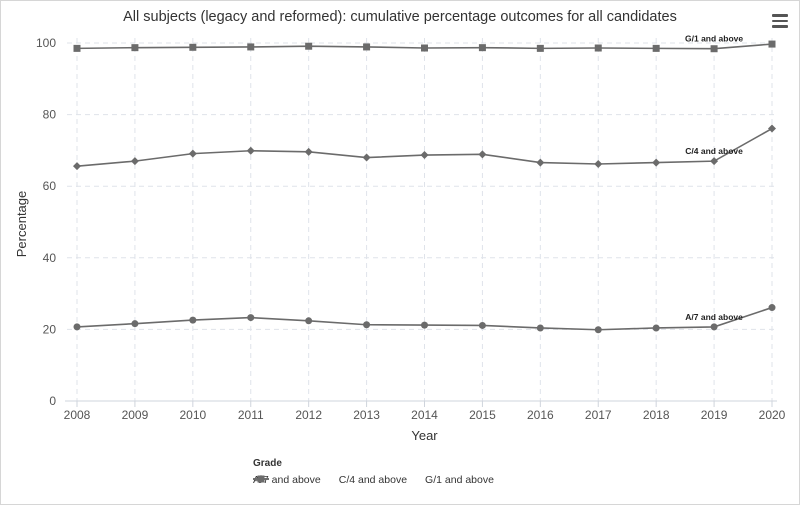 The image size is (800, 505). Describe the element at coordinates (21, 224) in the screenshot. I see `y-axis-title: Percentage` at that location.